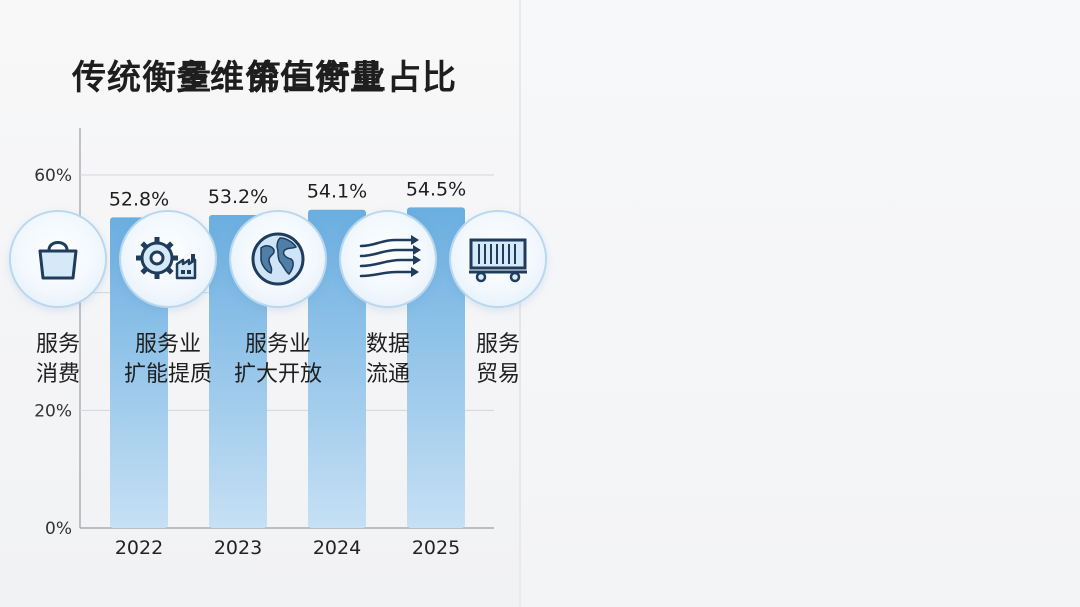 Image resolution: width=1080 pixels, height=607 pixels. Describe the element at coordinates (57, 359) in the screenshot. I see `dimension-label: 服务 消费` at that location.